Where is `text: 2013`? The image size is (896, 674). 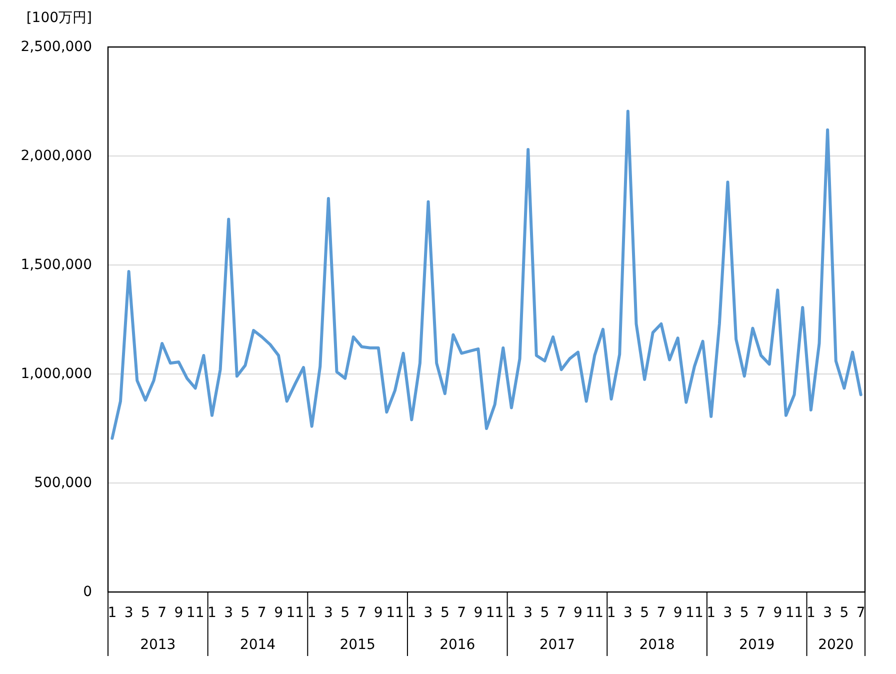 text: 2013 is located at coordinates (158, 645).